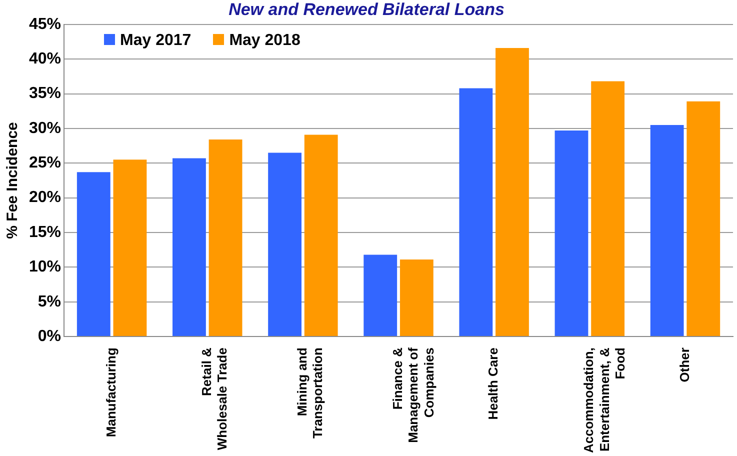 This screenshot has width=737, height=456. Describe the element at coordinates (155, 41) in the screenshot. I see `legend-label: May 2017` at that location.